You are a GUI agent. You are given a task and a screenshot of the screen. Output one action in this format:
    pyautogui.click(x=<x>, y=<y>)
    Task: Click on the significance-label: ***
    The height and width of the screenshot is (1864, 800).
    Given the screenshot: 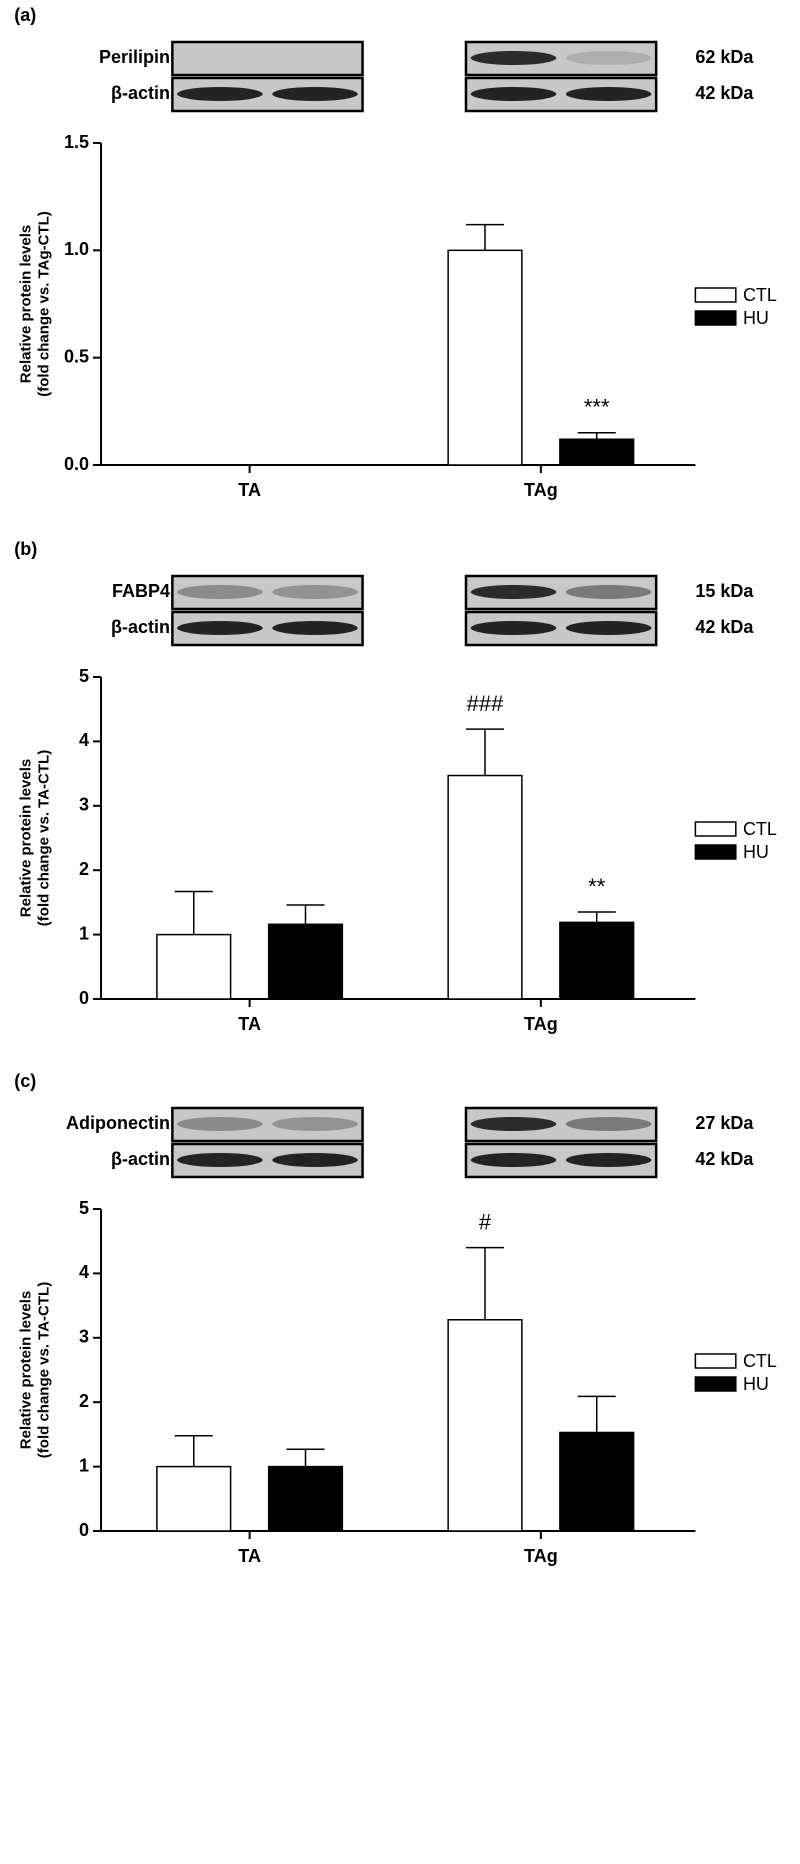 What is the action you would take?
    pyautogui.click(x=597, y=407)
    